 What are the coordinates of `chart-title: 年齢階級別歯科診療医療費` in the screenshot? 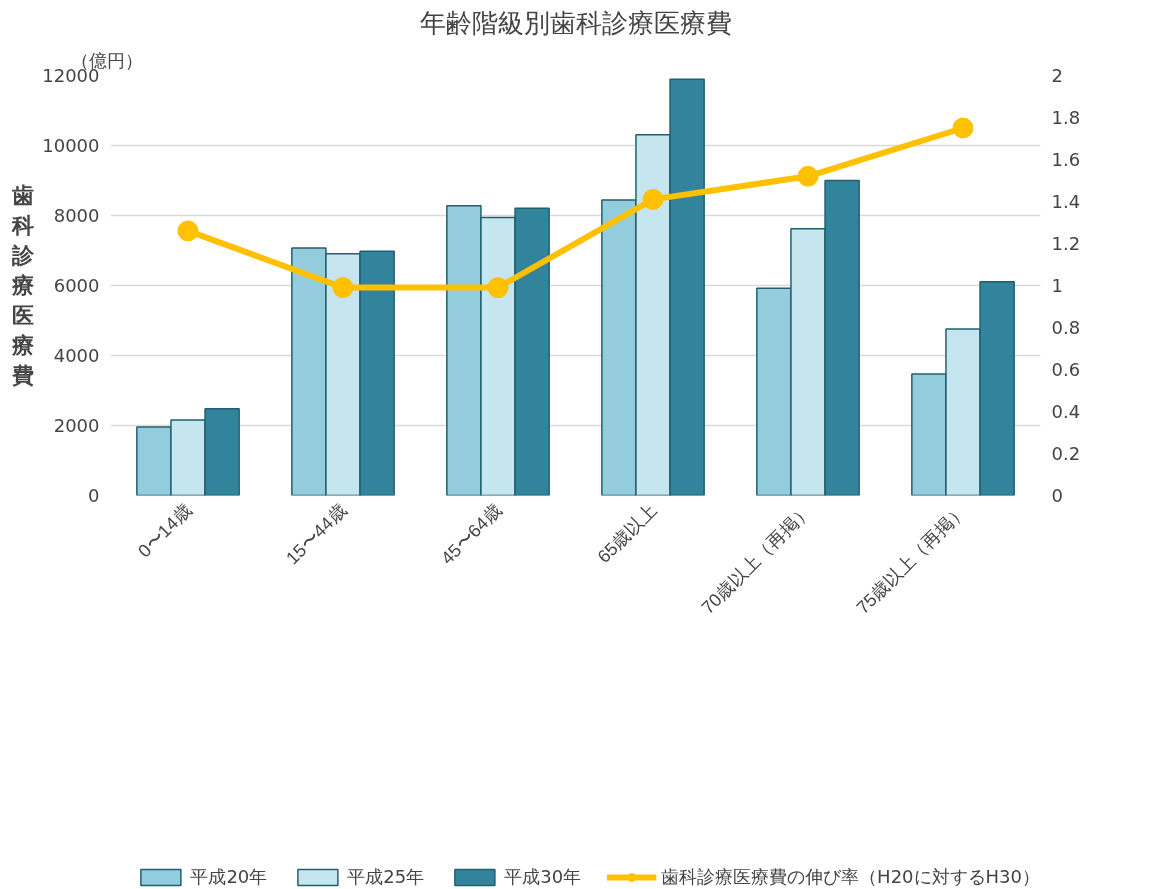 It's located at (575, 22).